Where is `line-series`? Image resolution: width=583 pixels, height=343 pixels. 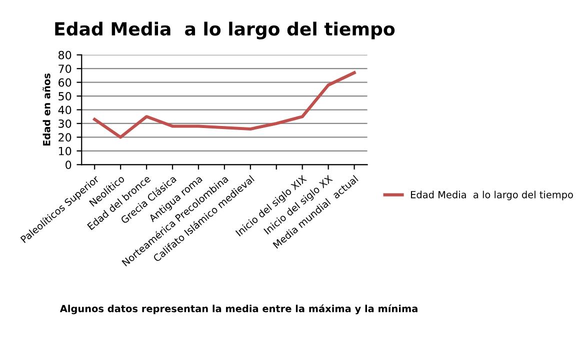
line-series is located at coordinates (224, 105).